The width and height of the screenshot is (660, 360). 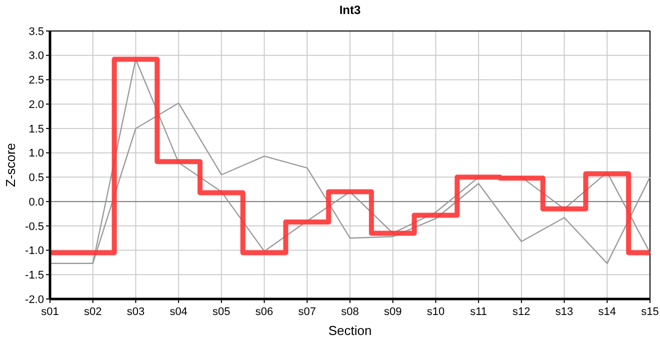 I want to click on y-tick-label: 1.0, so click(x=36, y=154).